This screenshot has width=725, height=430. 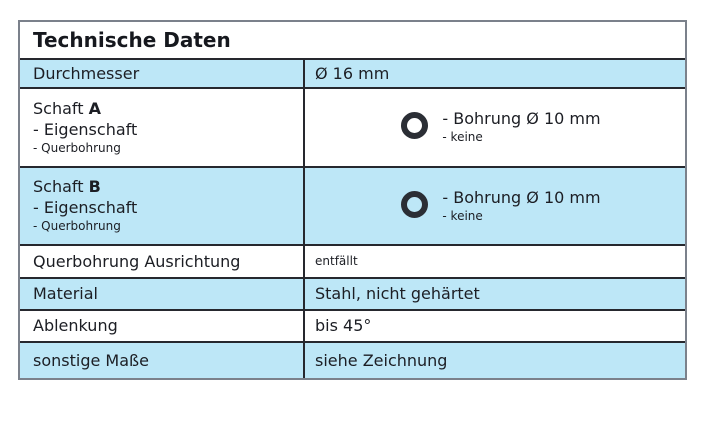 What do you see at coordinates (162, 73) in the screenshot?
I see `row-label-cell: Durchmesser` at bounding box center [162, 73].